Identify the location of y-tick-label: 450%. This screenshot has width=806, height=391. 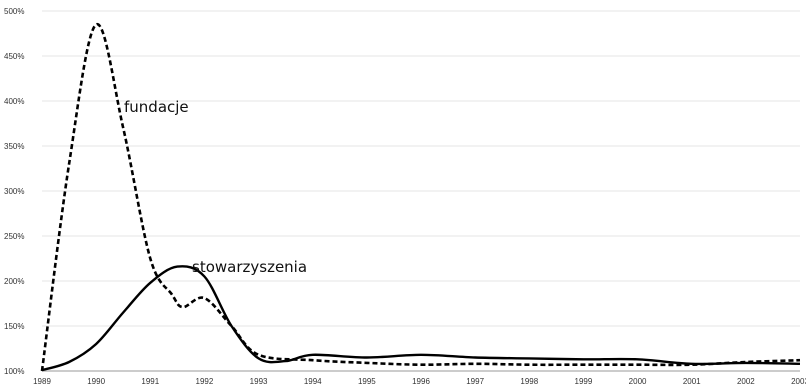
(14, 56).